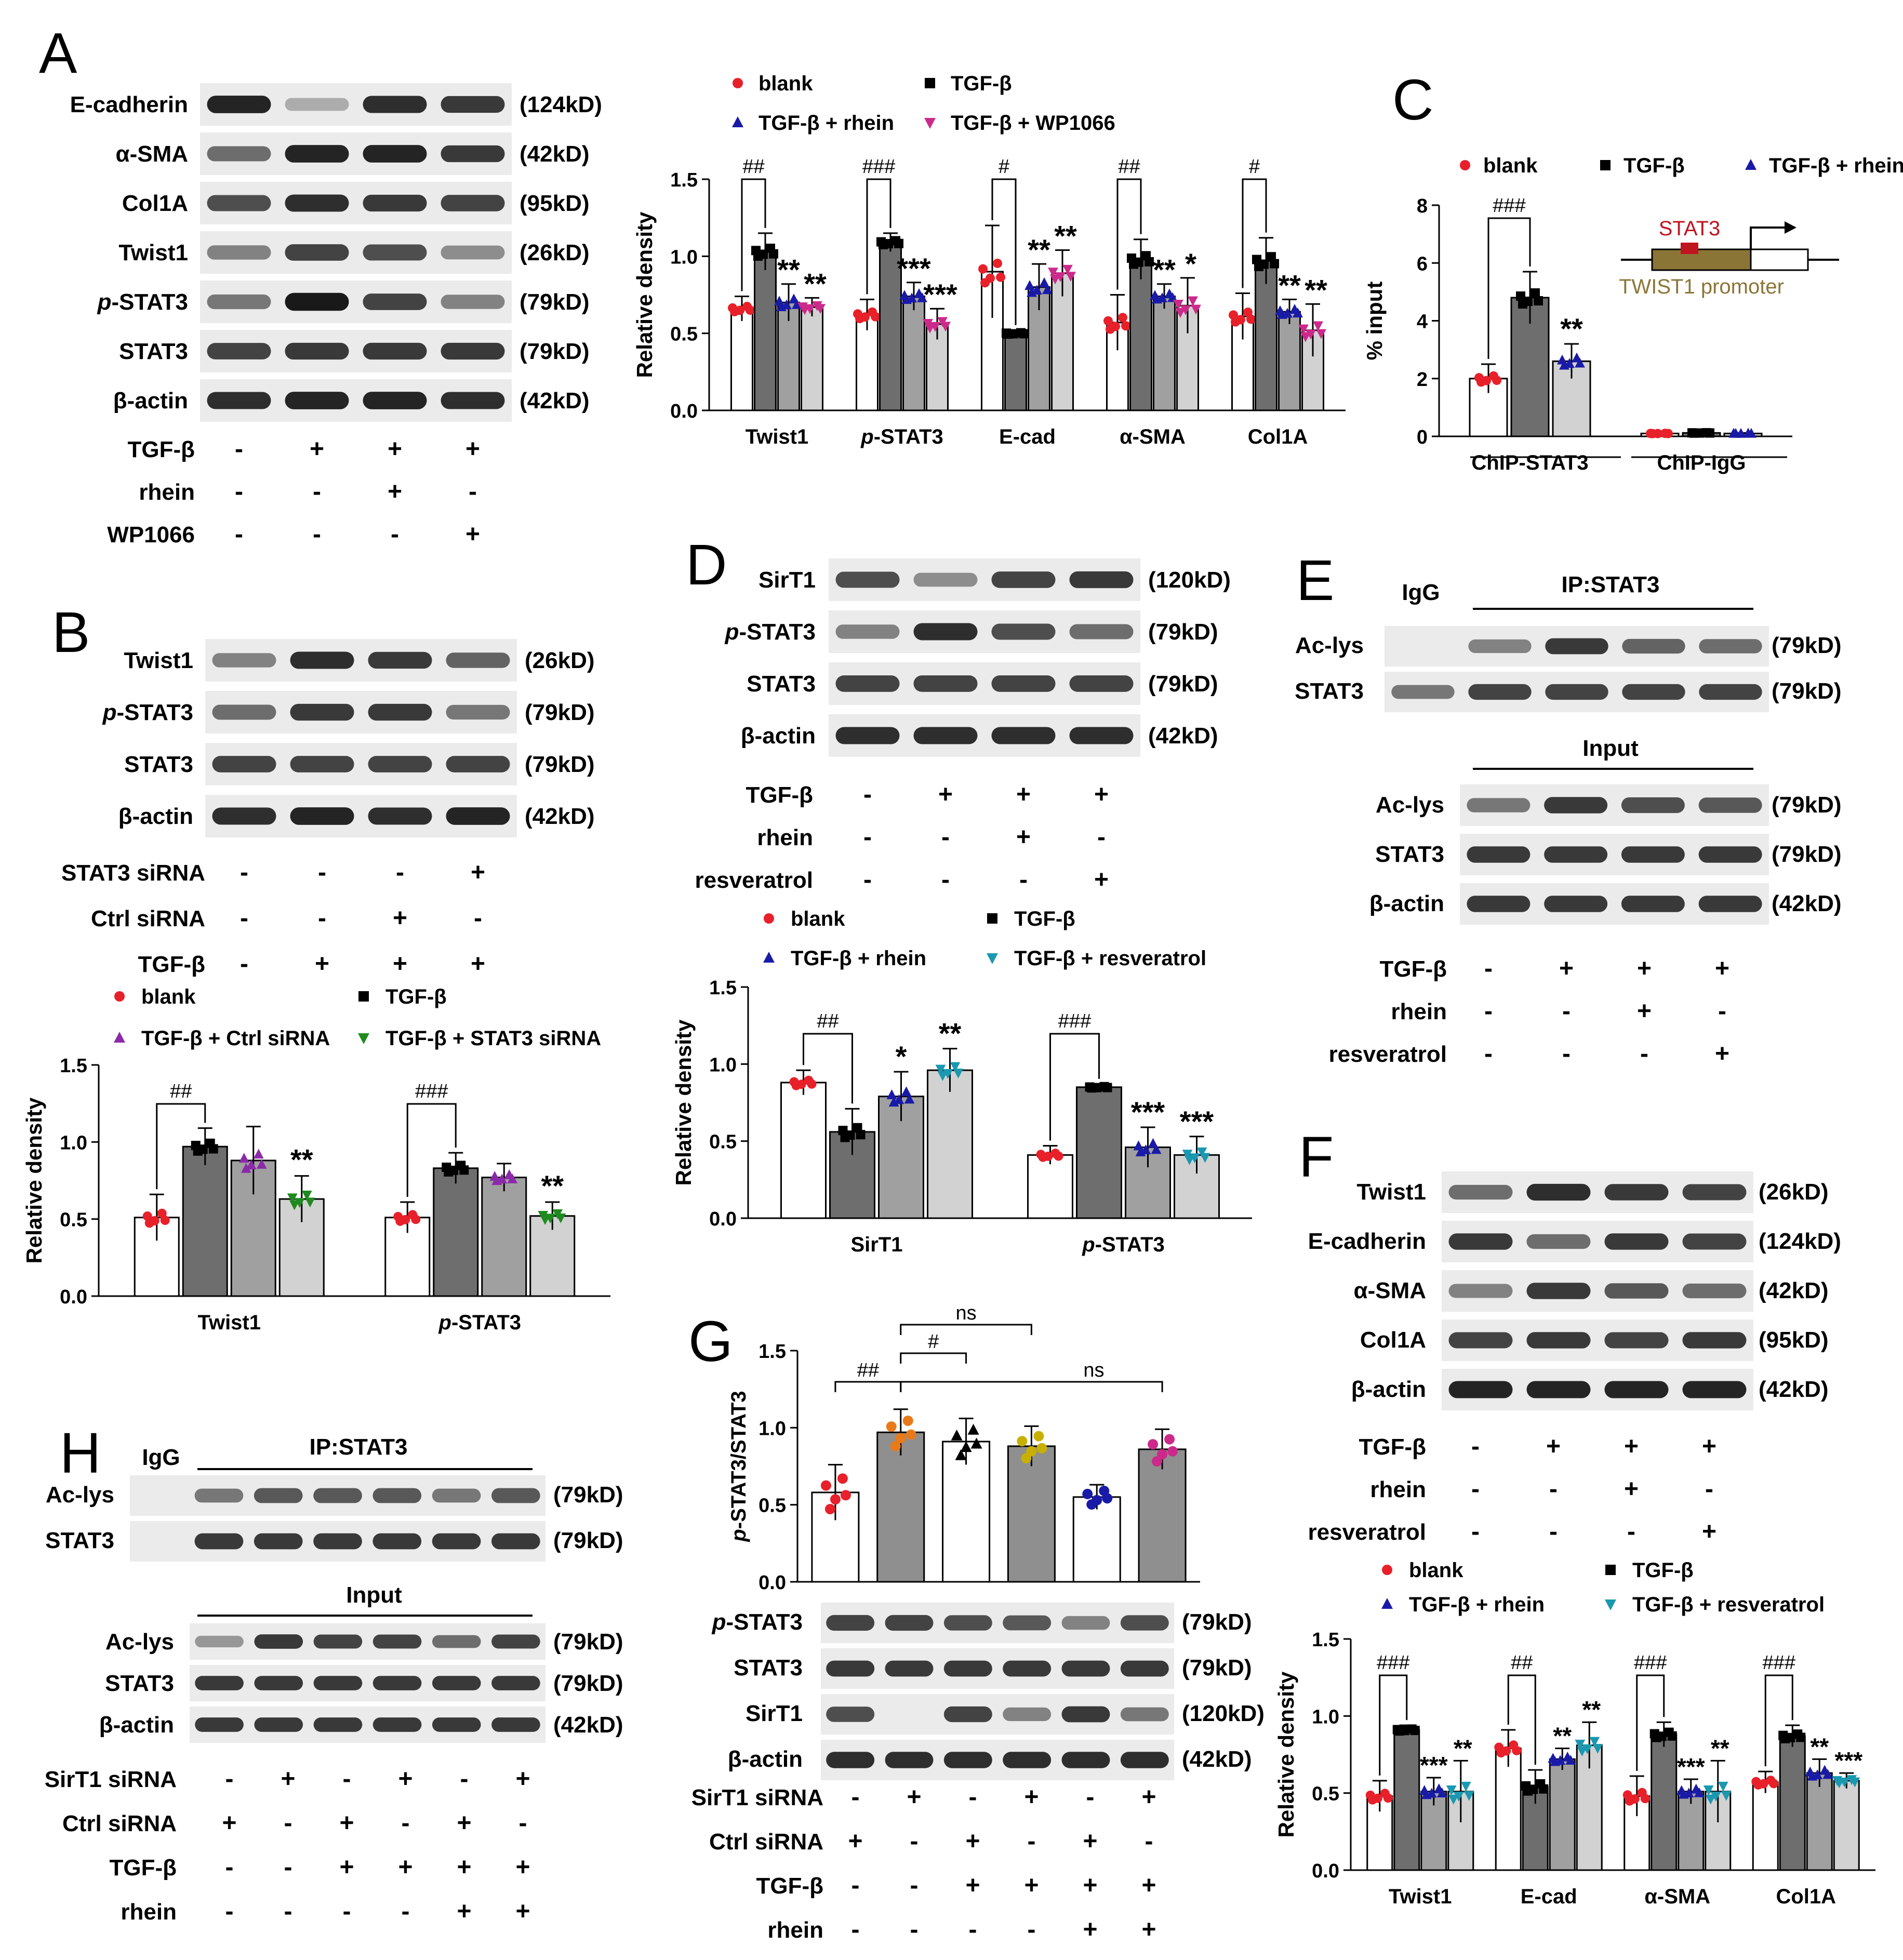  Describe the element at coordinates (367, 1683) in the screenshot. I see `panelH-input-blot-strip` at that location.